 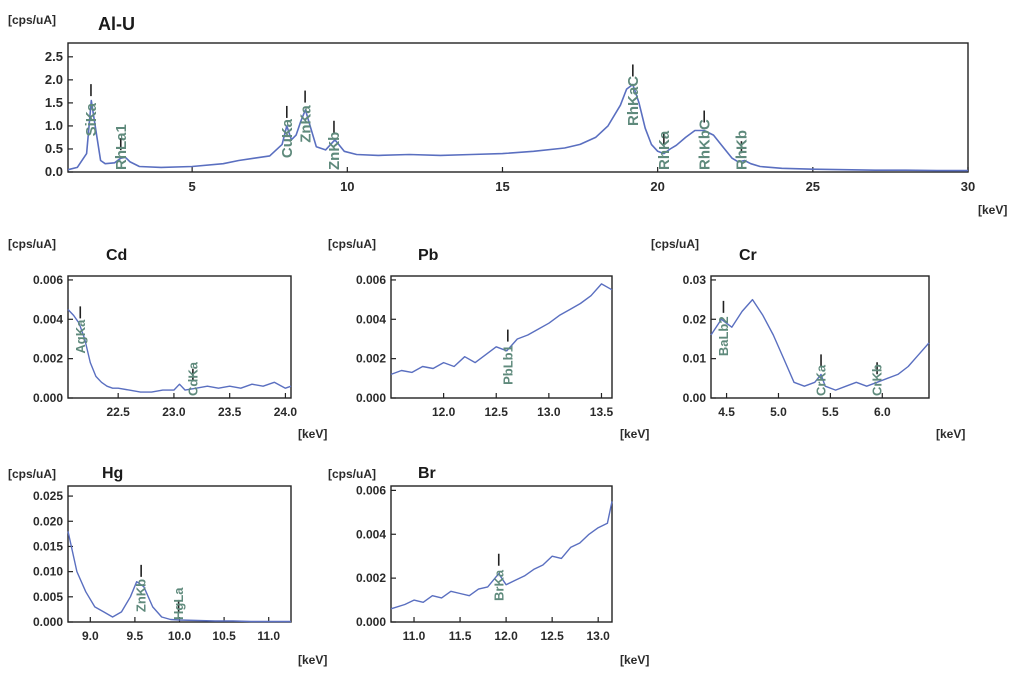 What do you see at coordinates (48, 546) in the screenshot?
I see `y-tick-label: 0.015` at bounding box center [48, 546].